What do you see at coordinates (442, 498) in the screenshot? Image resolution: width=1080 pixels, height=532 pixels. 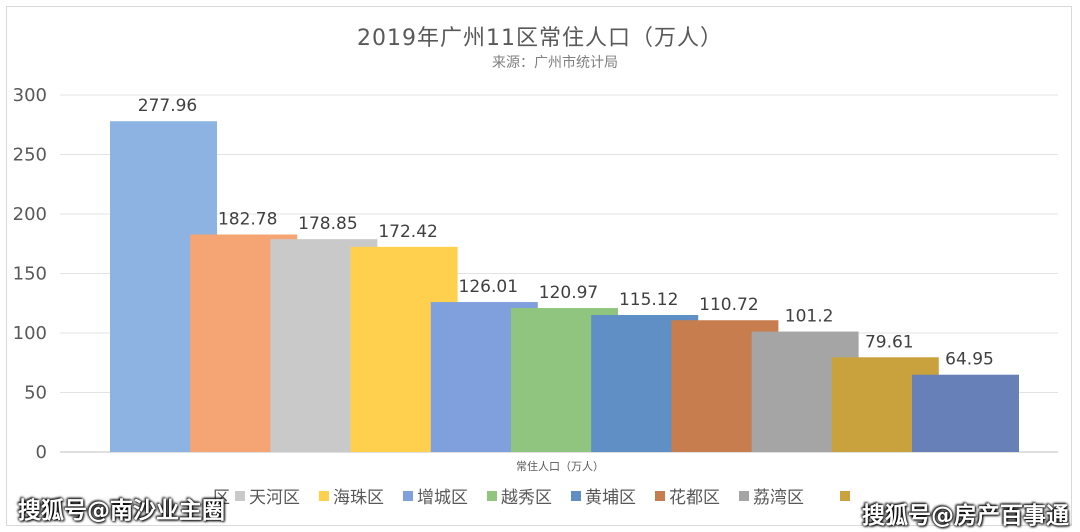 I see `legend-label: 增城区` at bounding box center [442, 498].